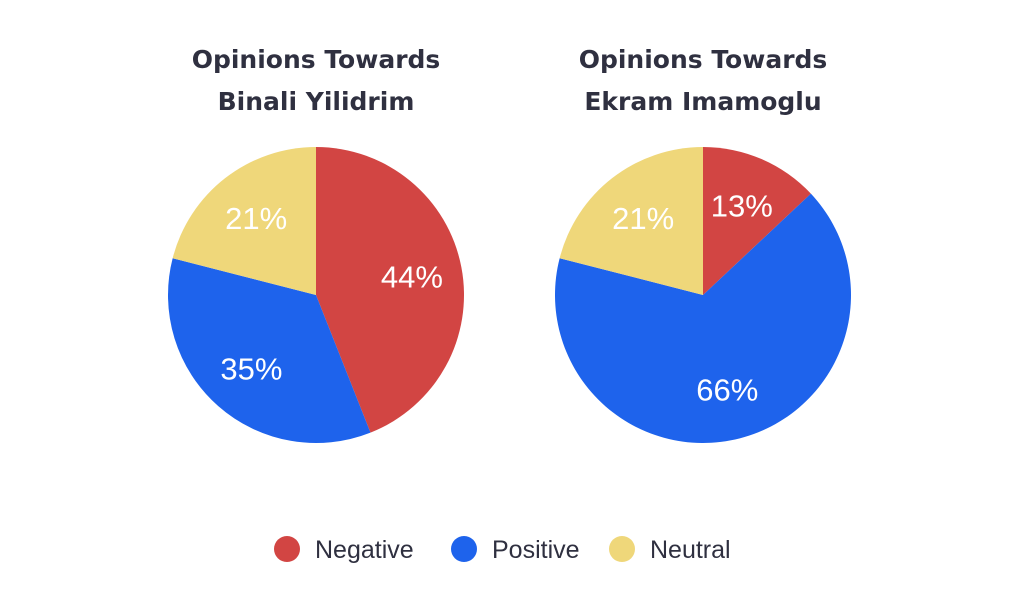  I want to click on legend: Negative Positive Neutral, so click(502, 550).